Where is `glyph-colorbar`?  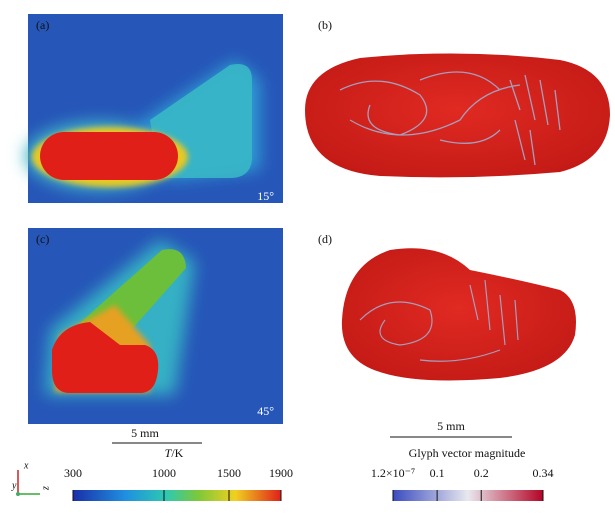
glyph-colorbar is located at coordinates (468, 495).